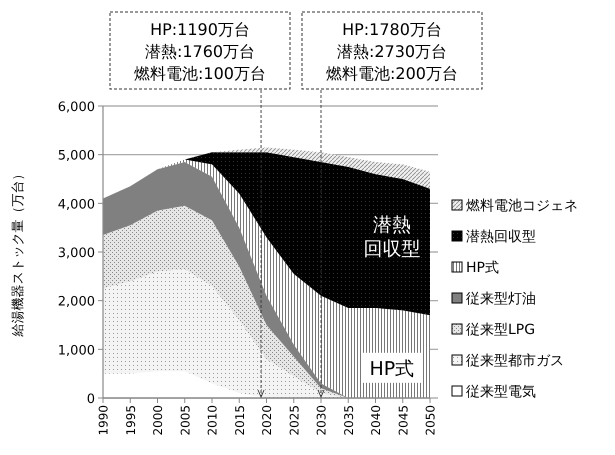  Describe the element at coordinates (76, 204) in the screenshot. I see `y-tick-label: 4,000` at that location.